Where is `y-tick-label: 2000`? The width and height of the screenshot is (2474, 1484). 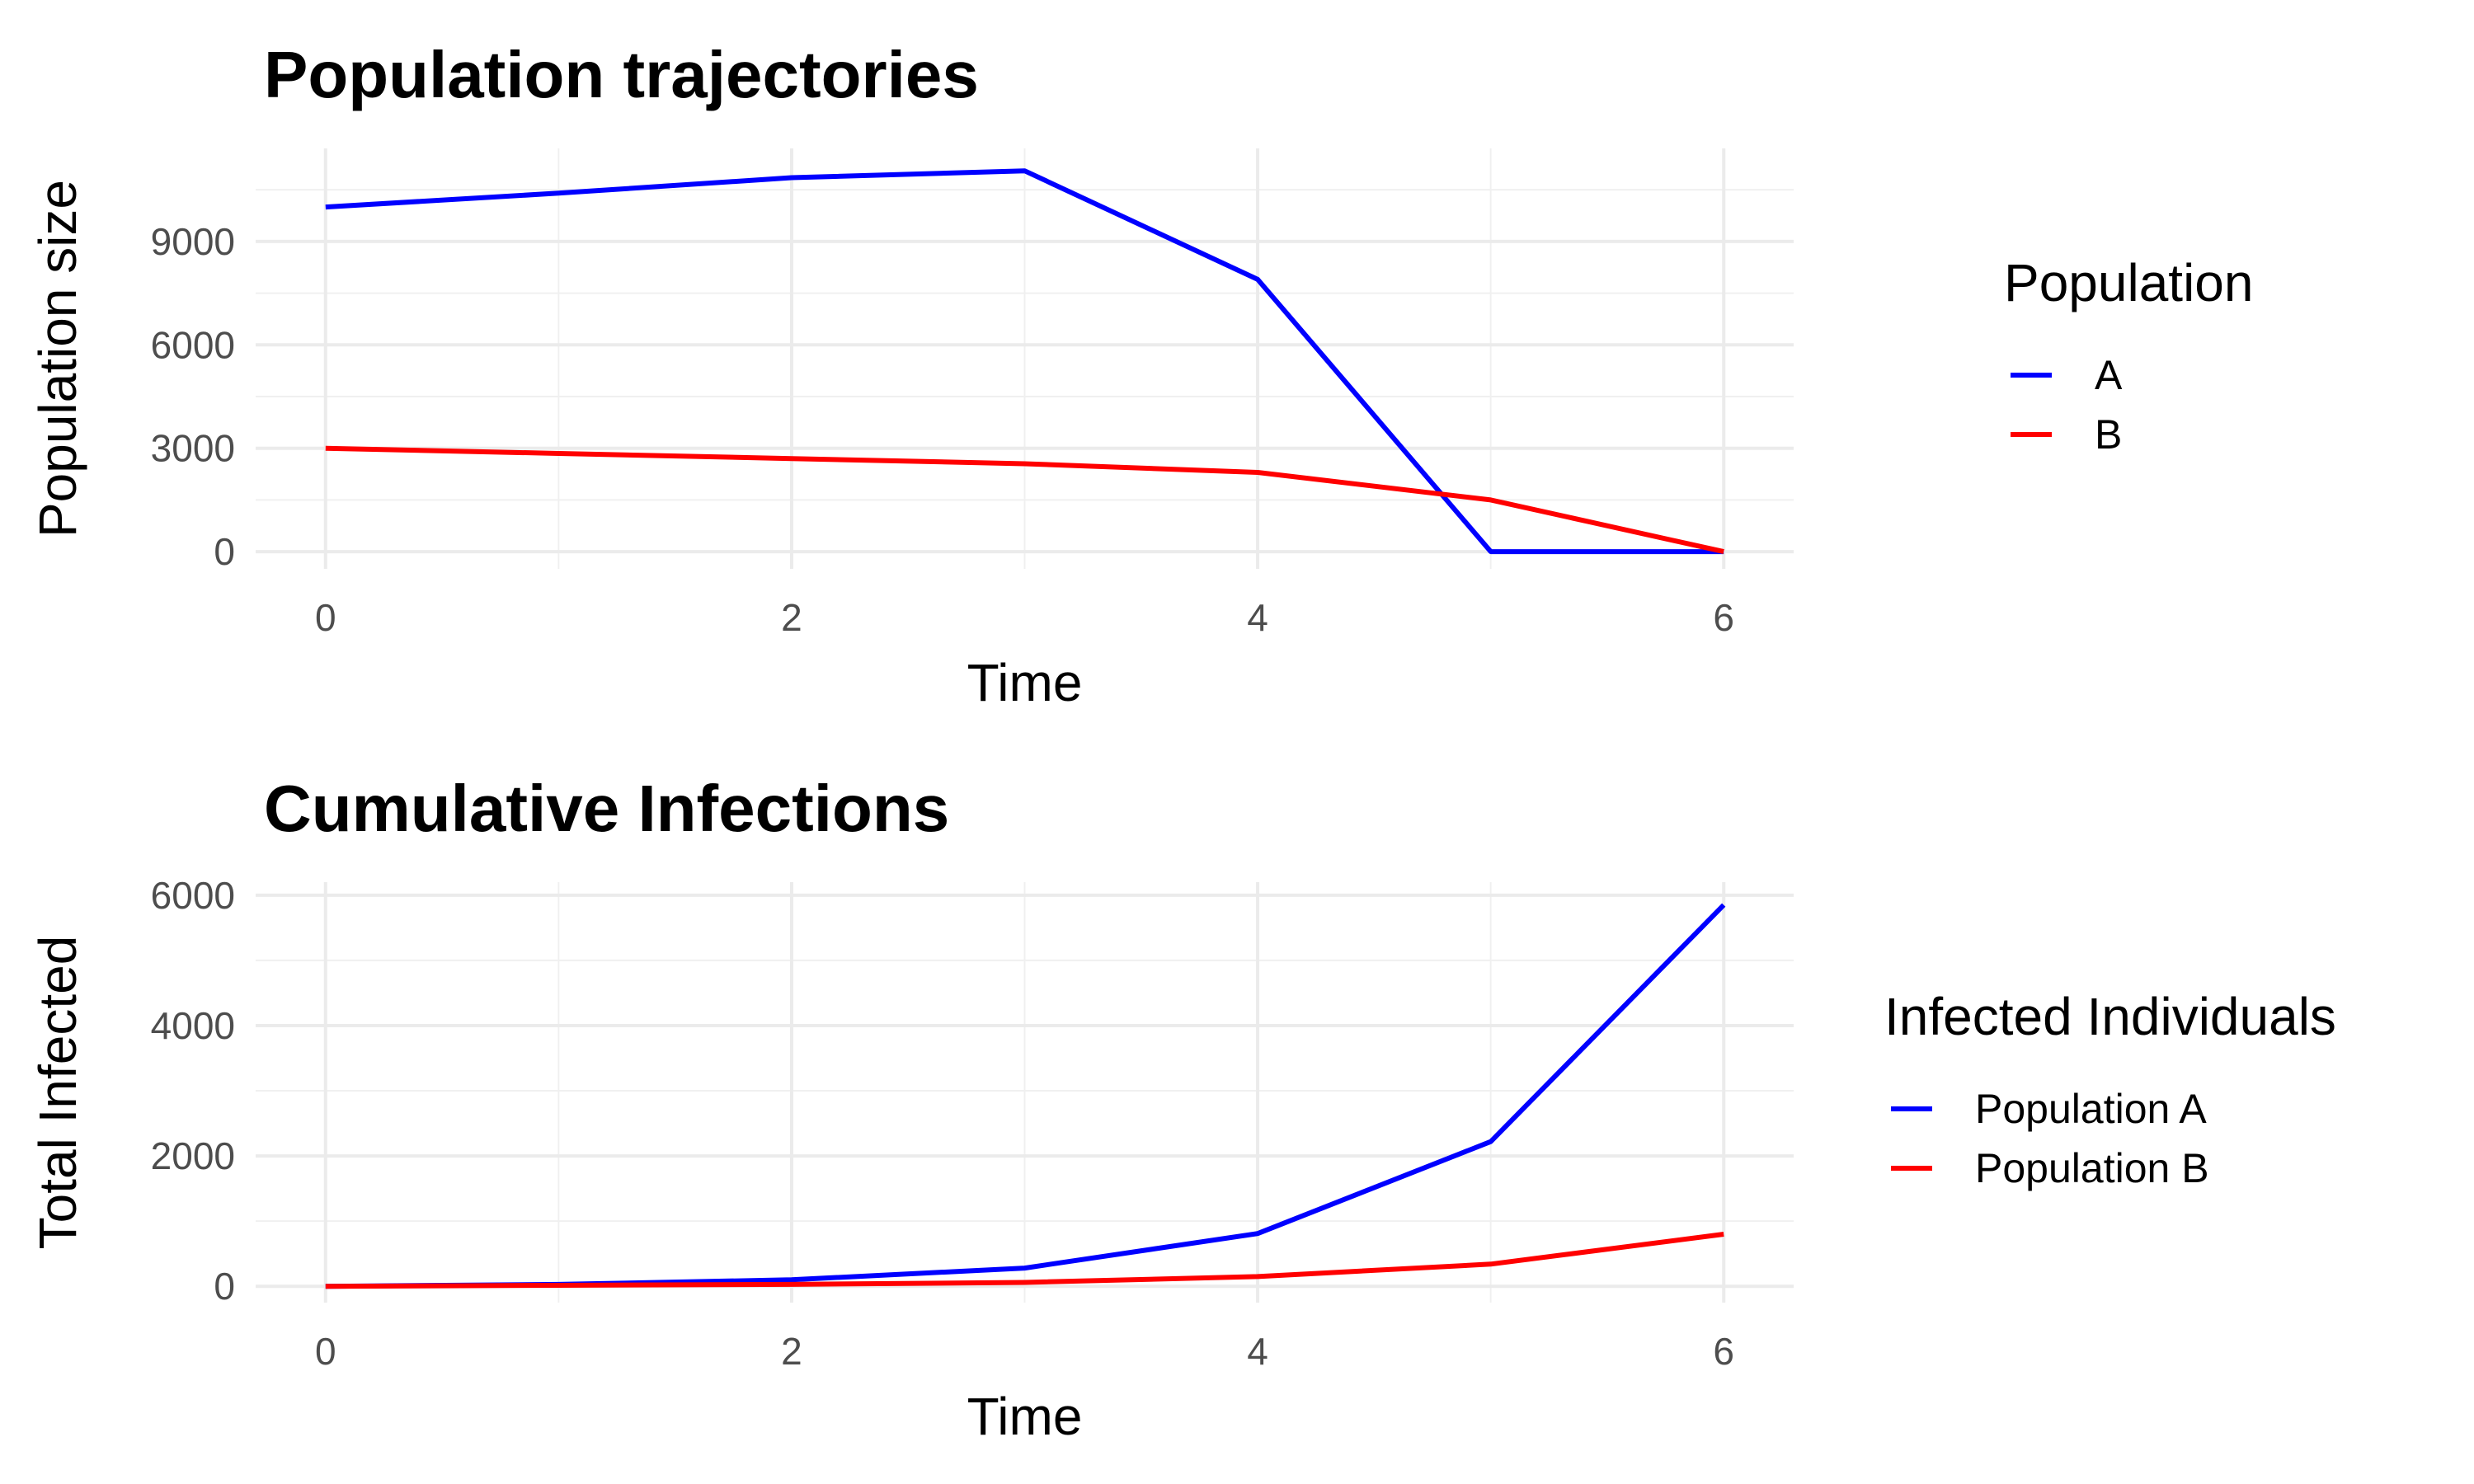
y-tick-label: 2000 is located at coordinates (193, 1155).